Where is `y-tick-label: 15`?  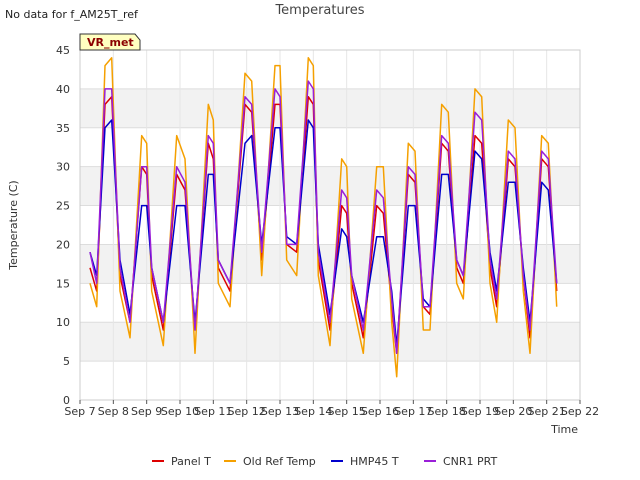
y-tick-label: 15 is located at coordinates (63, 283).